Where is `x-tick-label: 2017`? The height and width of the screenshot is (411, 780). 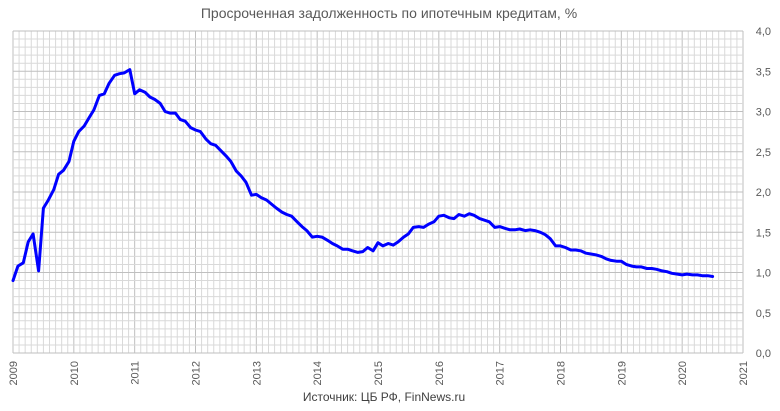 x-tick-label: 2017 is located at coordinates (501, 373).